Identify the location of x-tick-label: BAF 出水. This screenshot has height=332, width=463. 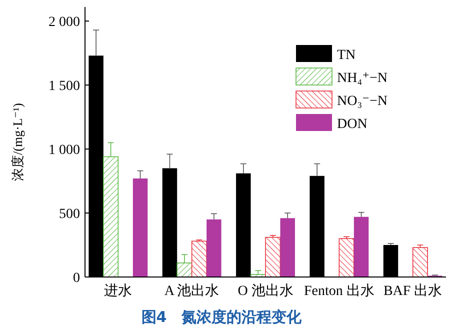
(412, 291).